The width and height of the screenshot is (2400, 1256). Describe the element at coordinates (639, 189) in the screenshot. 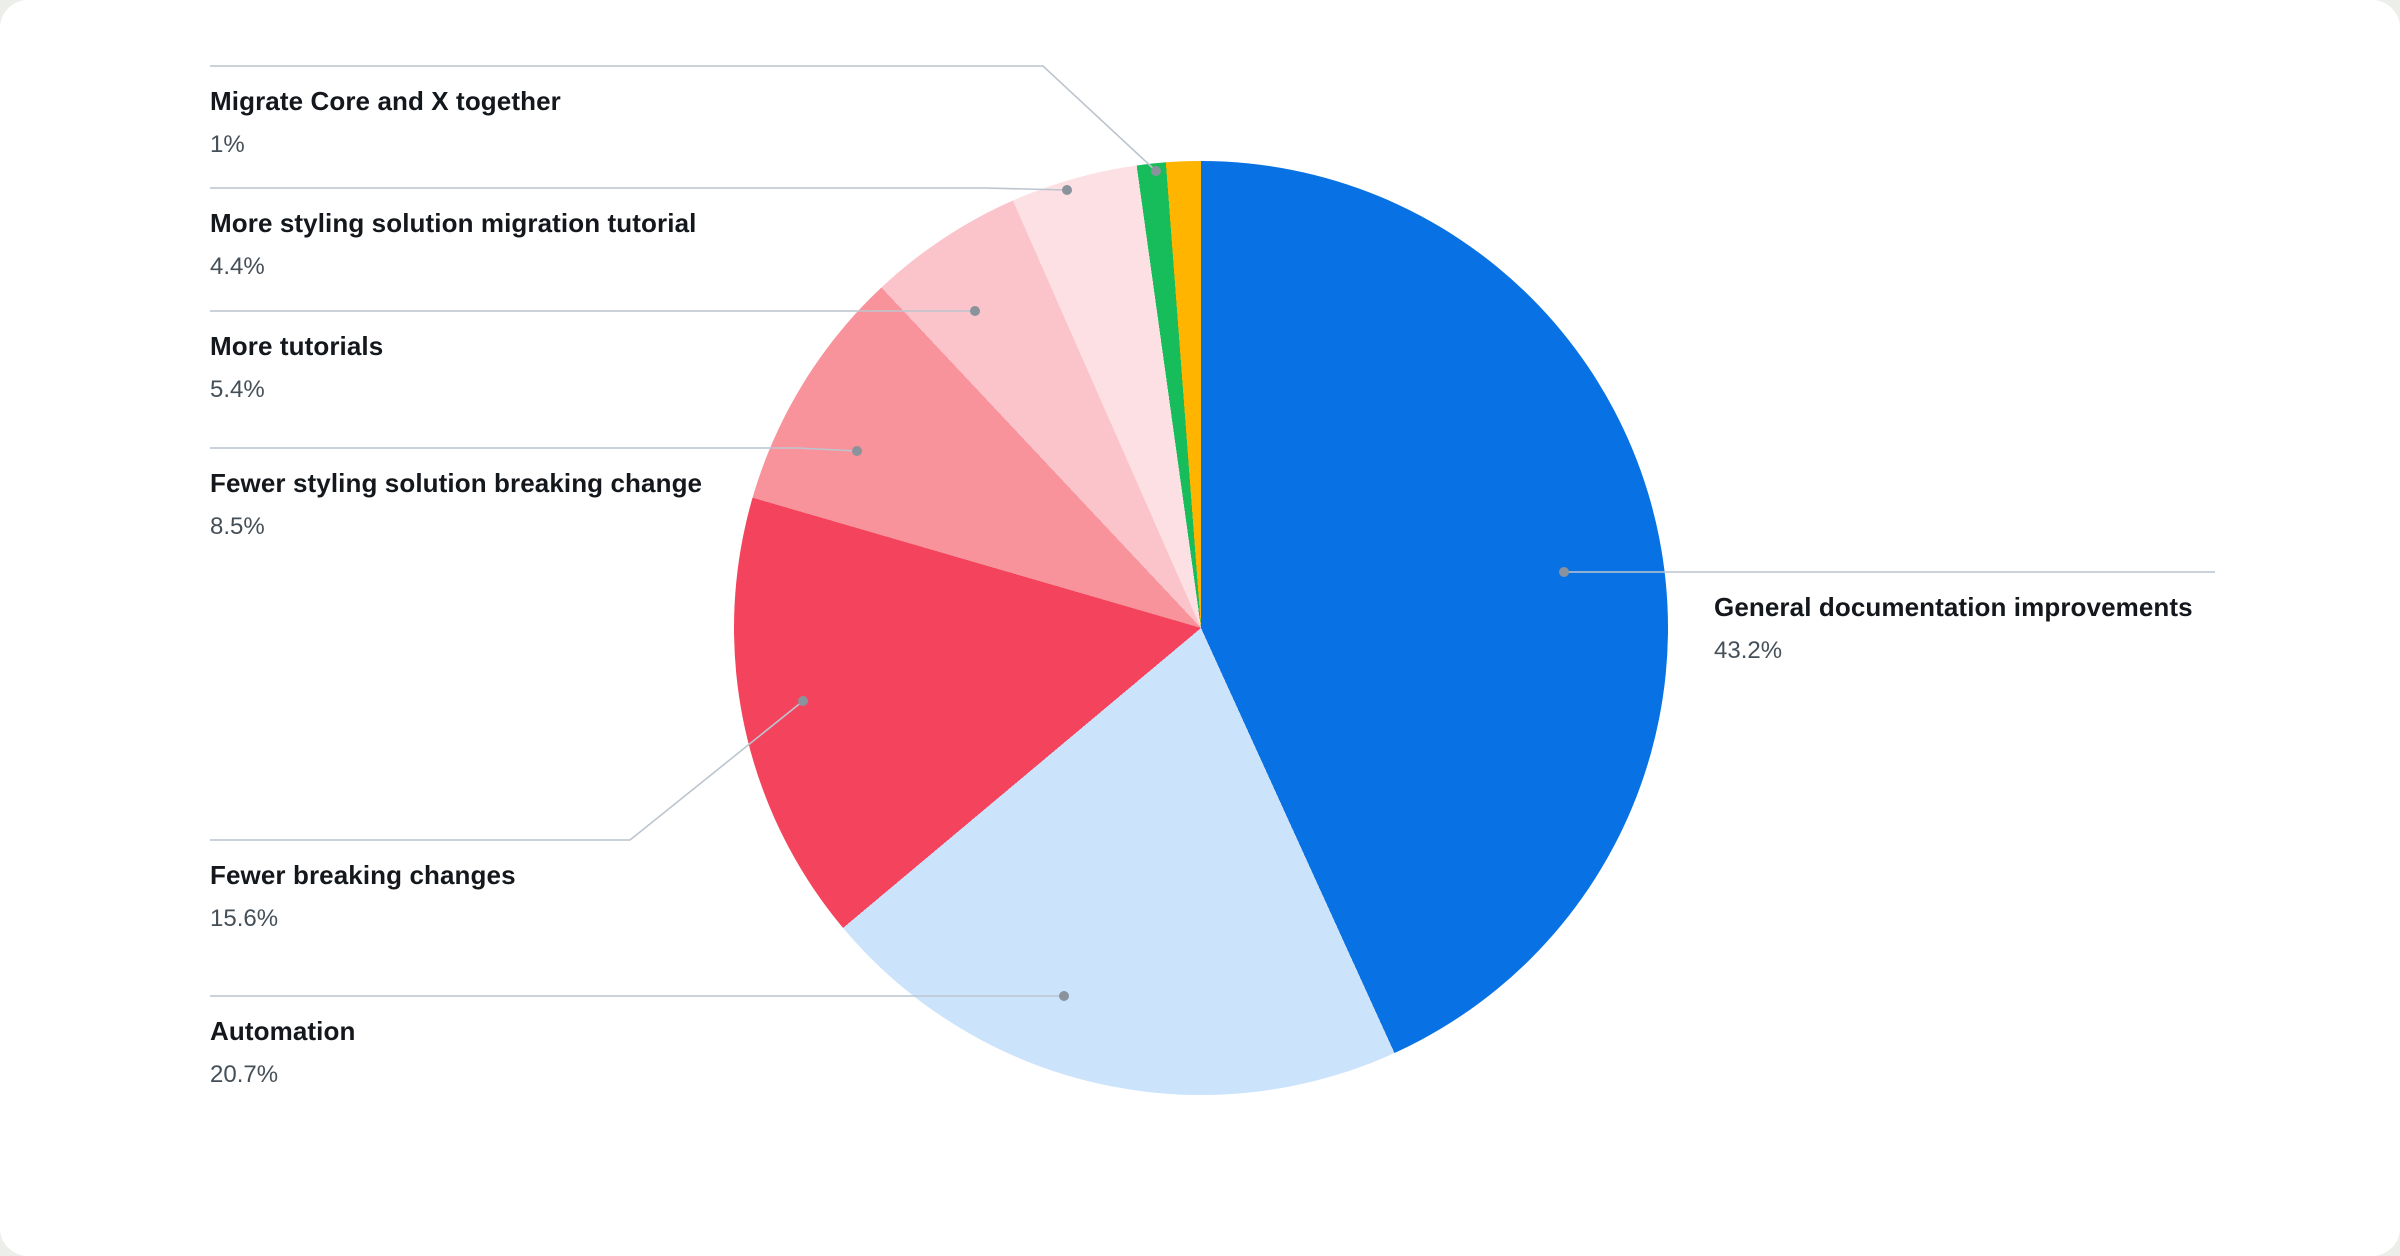

I see `leader-line-more-styling-tutorial` at that location.